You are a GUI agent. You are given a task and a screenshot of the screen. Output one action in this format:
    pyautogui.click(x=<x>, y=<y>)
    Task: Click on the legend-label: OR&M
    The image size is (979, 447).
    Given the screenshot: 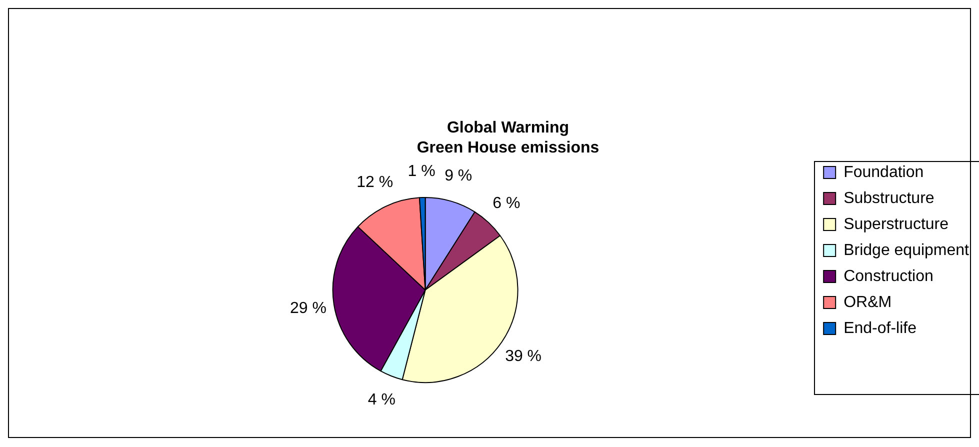 What is the action you would take?
    pyautogui.click(x=868, y=302)
    